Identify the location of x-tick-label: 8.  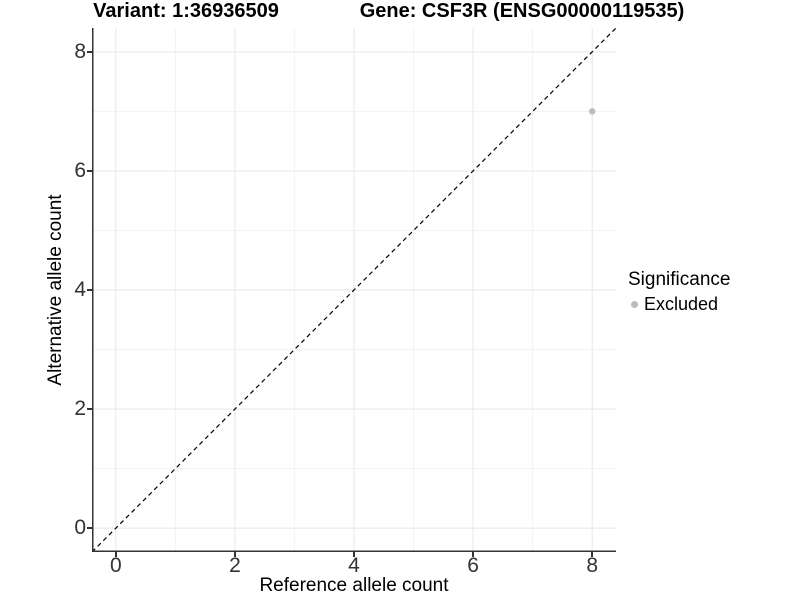
(592, 565).